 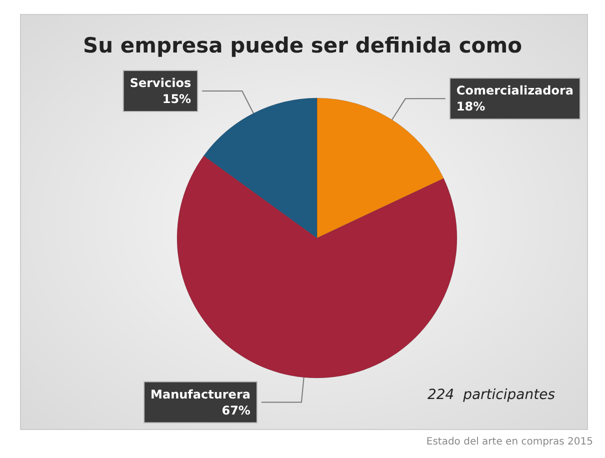 I want to click on slice-label: Servicios, so click(x=161, y=83).